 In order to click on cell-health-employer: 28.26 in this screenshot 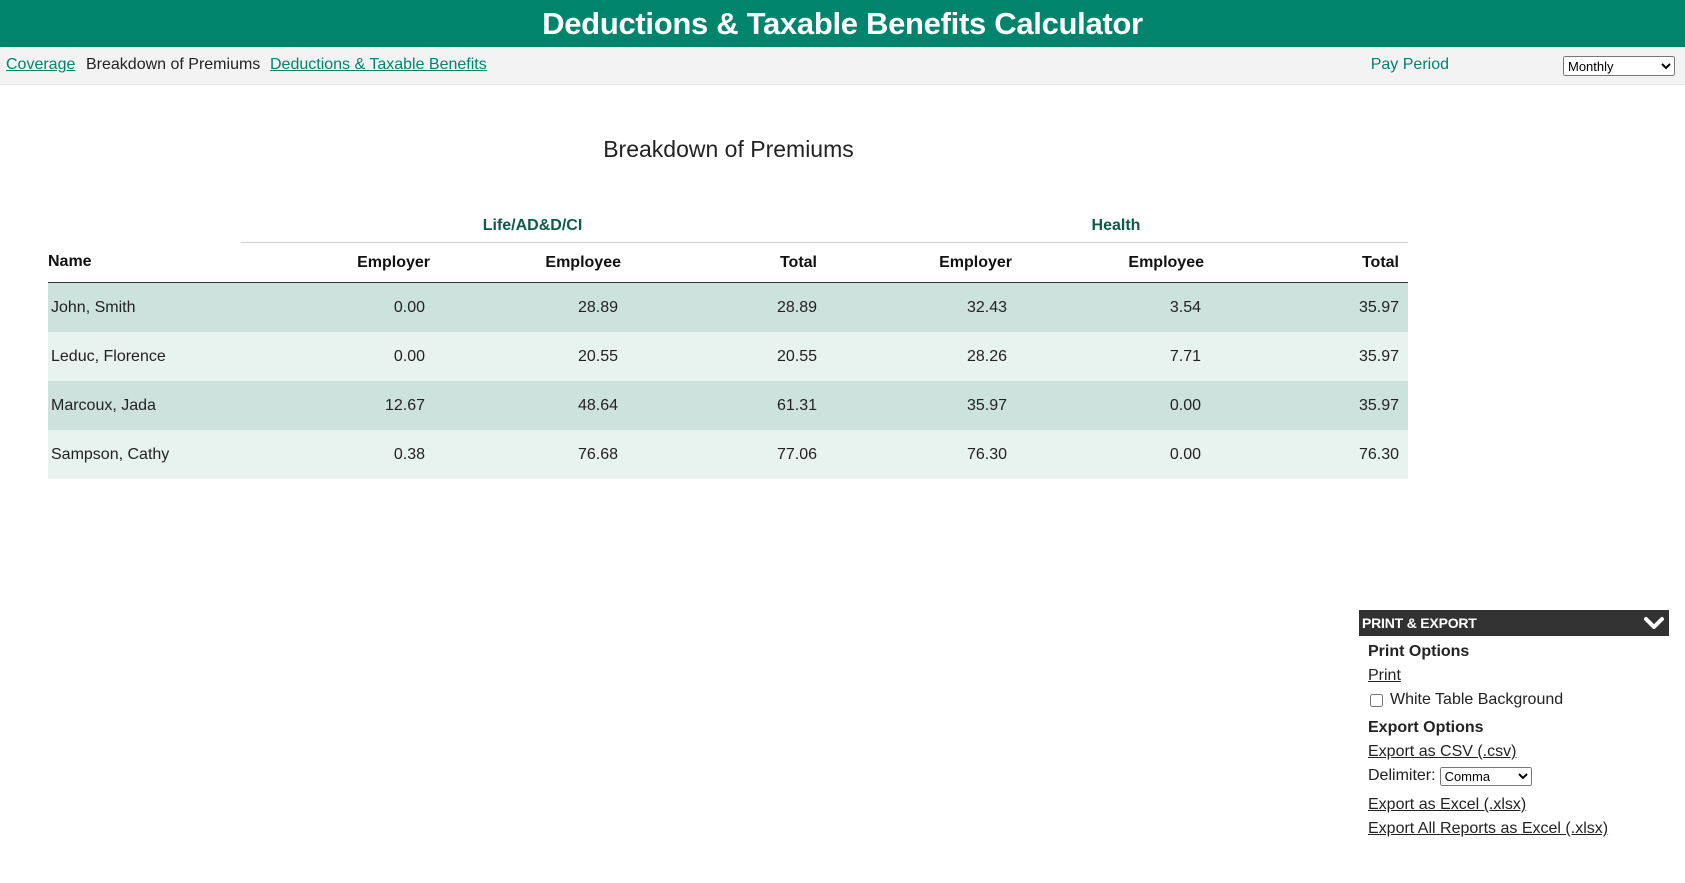, I will do `click(922, 356)`.